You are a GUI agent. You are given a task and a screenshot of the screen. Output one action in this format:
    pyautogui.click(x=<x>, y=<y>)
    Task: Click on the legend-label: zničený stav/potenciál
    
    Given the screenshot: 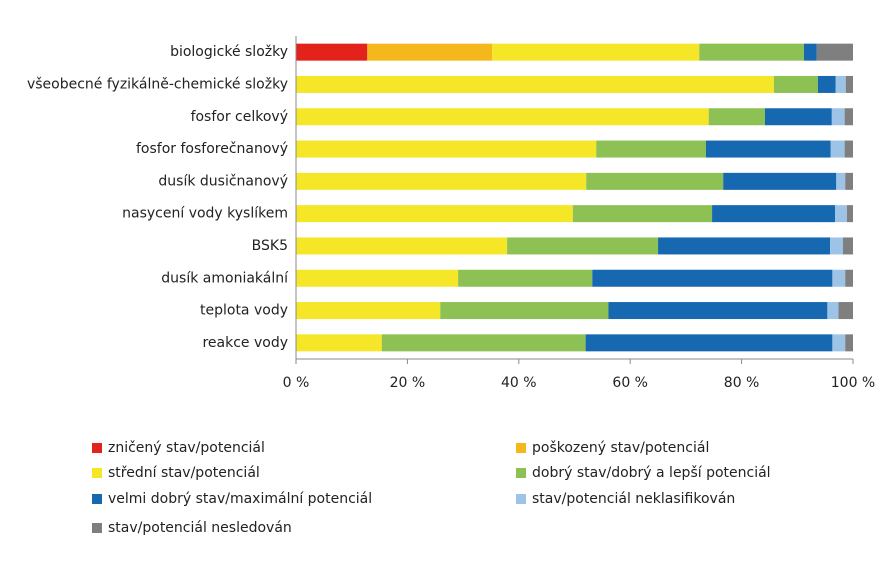 What is the action you would take?
    pyautogui.click(x=186, y=448)
    